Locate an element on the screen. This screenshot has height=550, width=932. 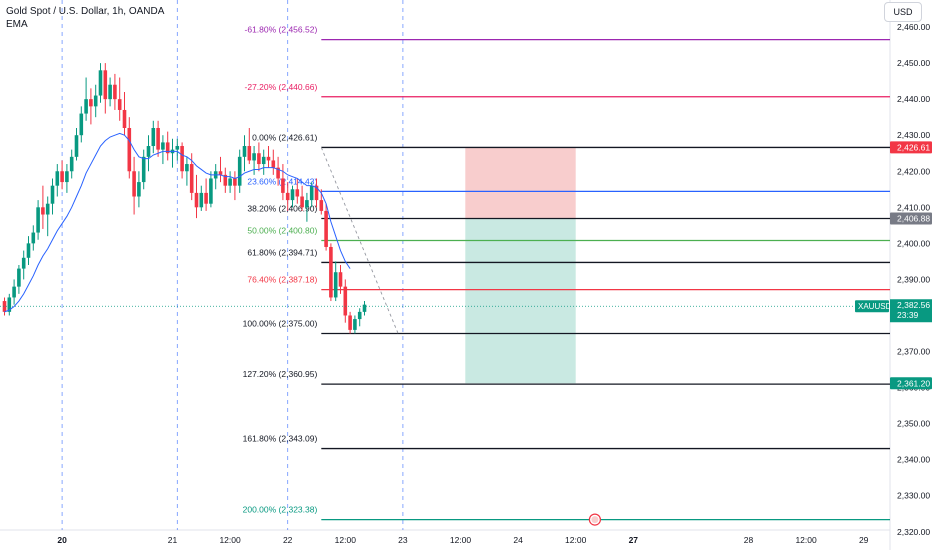
symbol-title: Gold Spot / U.S. Dollar, 1h, OANDA is located at coordinates (85, 11).